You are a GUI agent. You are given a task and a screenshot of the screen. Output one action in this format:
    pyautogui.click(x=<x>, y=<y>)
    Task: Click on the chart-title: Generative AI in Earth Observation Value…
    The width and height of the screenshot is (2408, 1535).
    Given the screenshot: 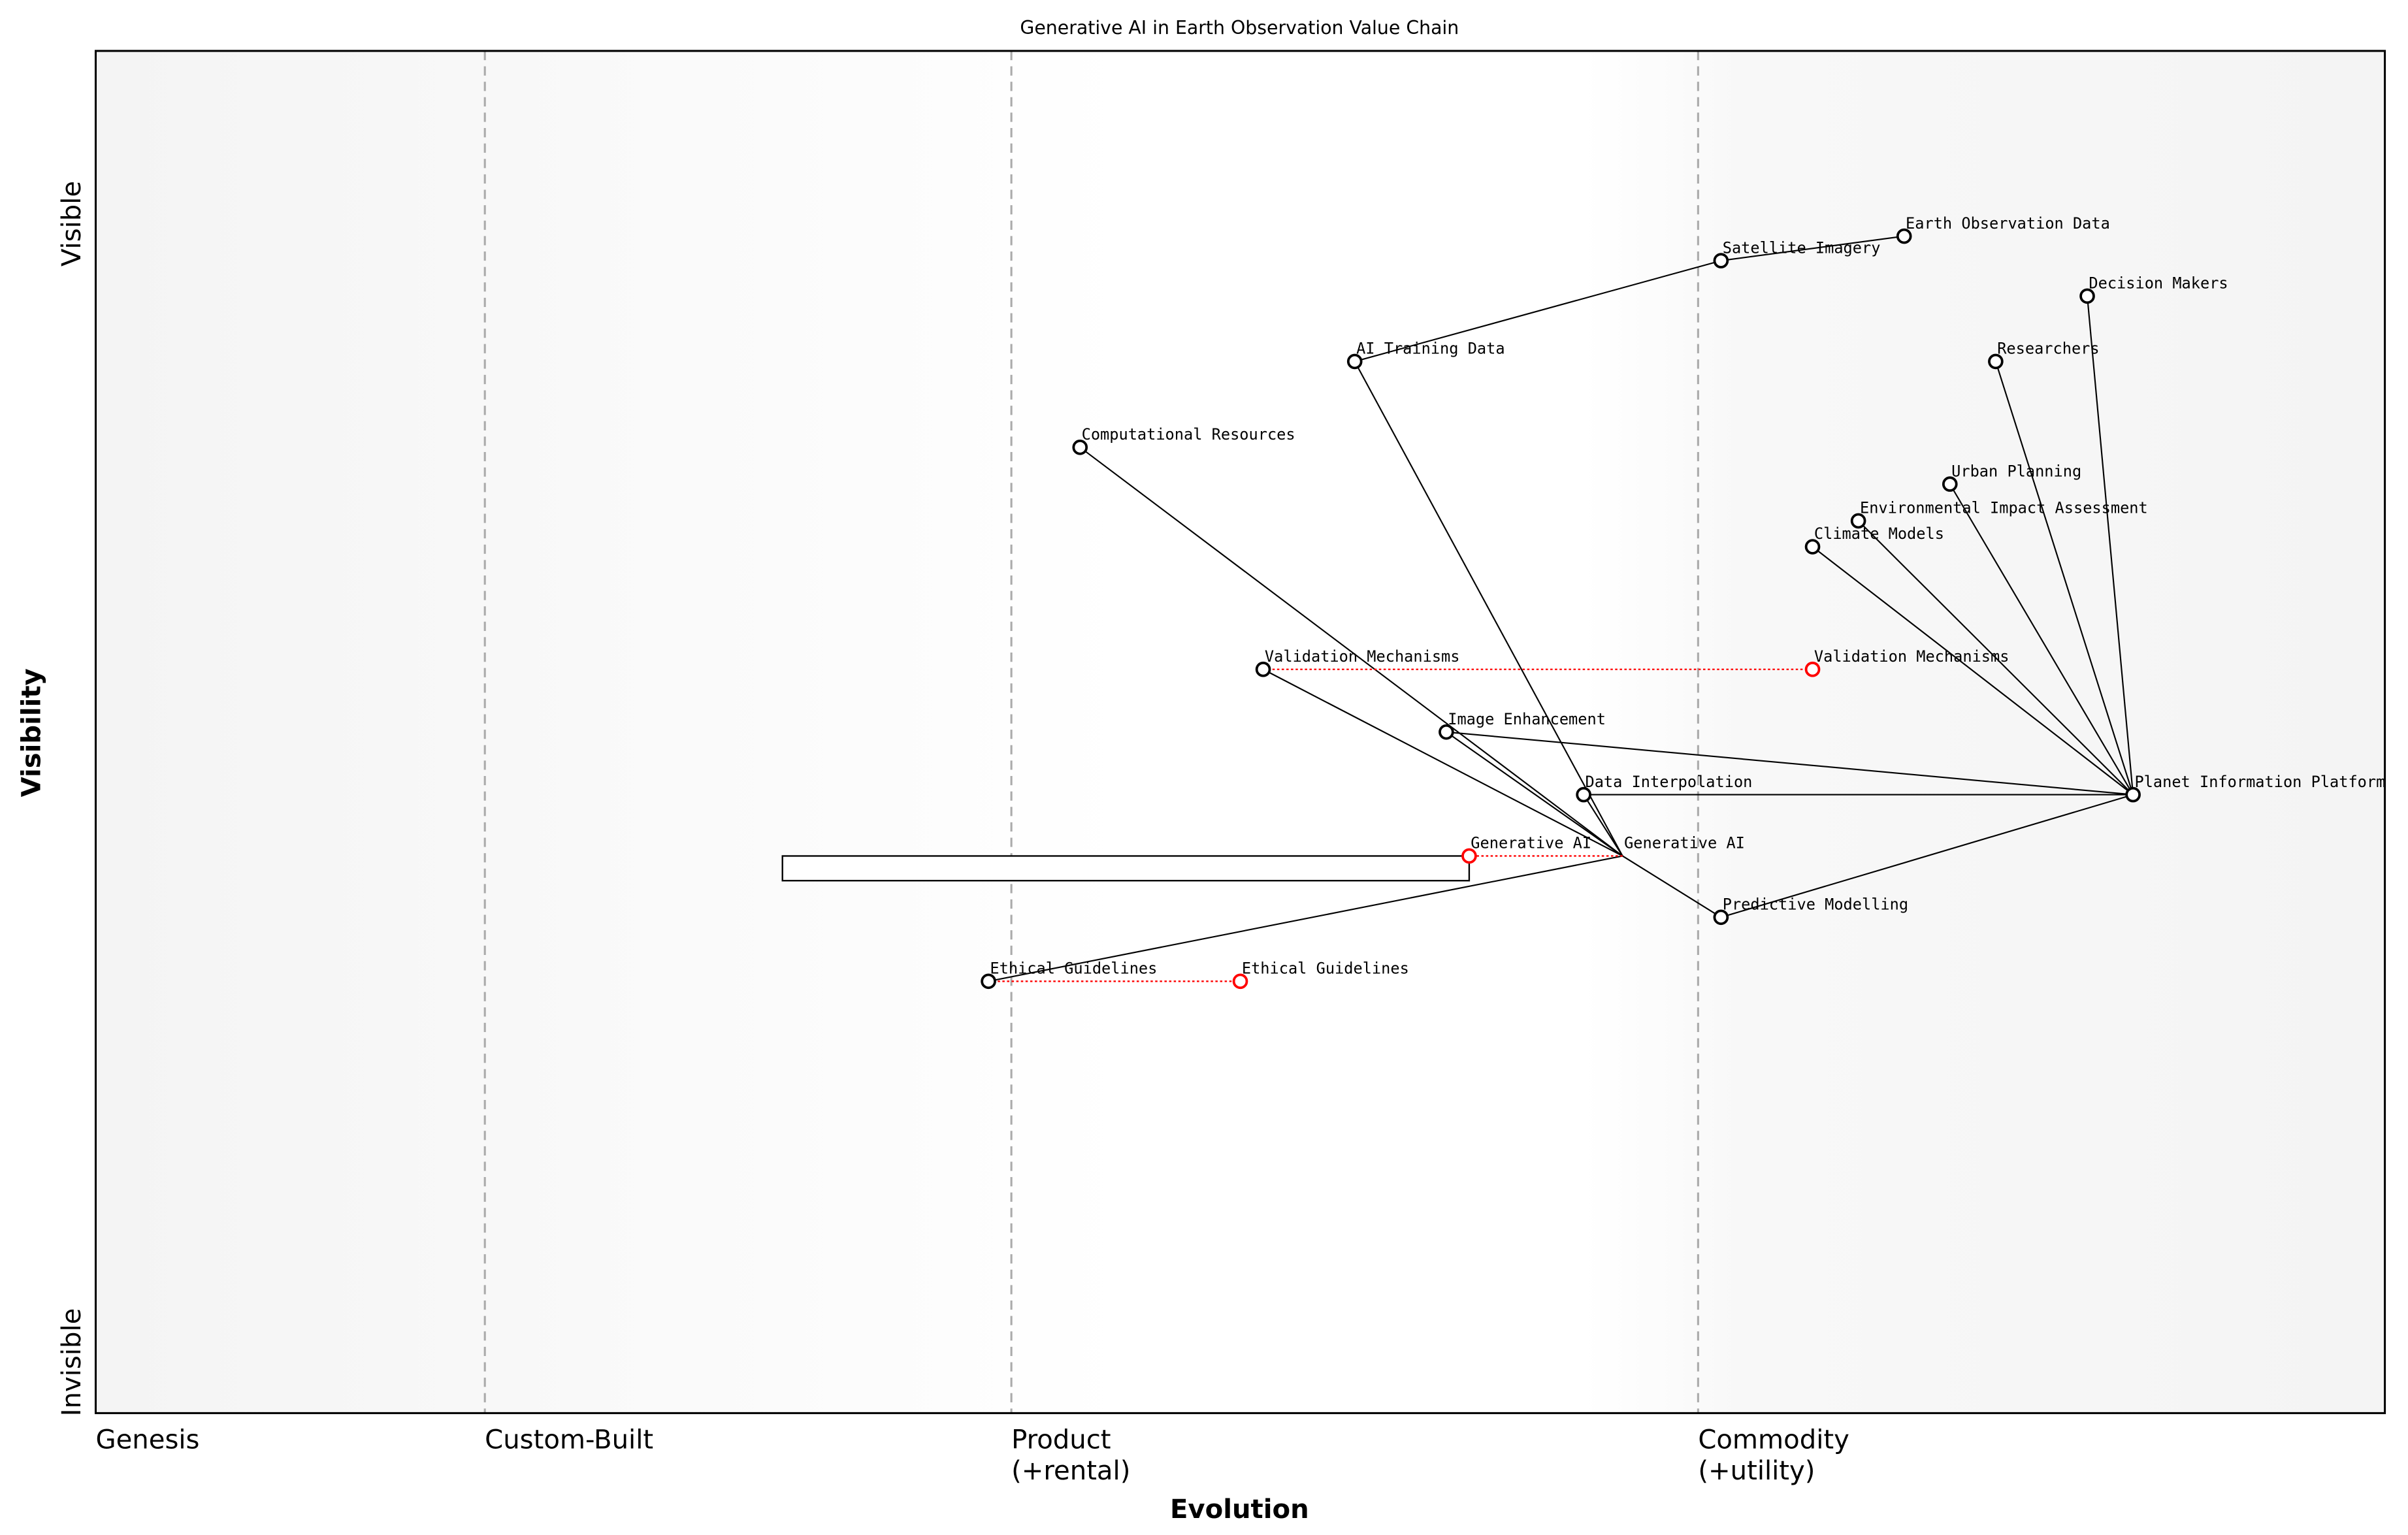 What is the action you would take?
    pyautogui.click(x=1239, y=28)
    